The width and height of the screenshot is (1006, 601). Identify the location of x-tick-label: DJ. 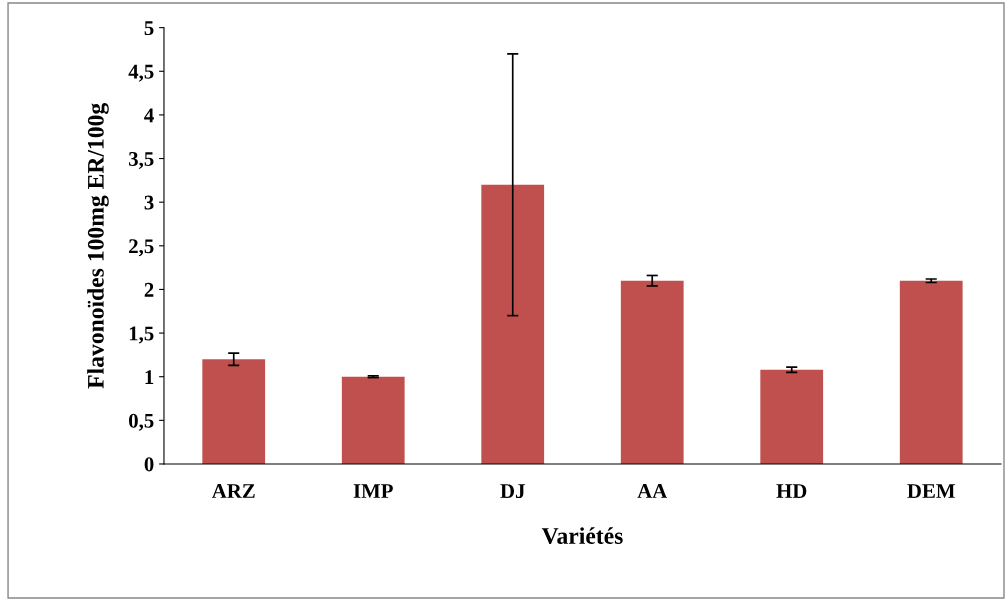
(512, 491).